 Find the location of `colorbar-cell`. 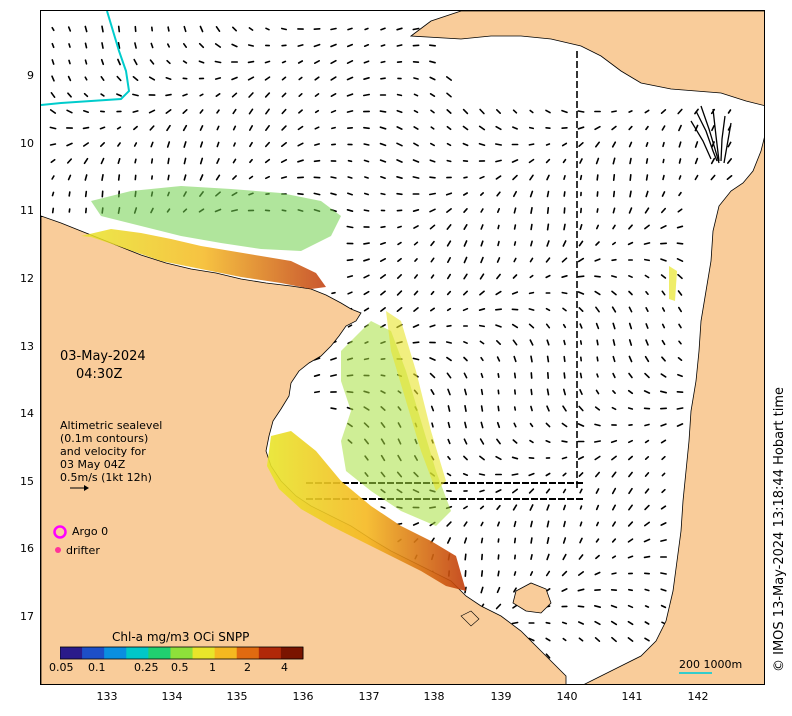

colorbar-cell is located at coordinates (93, 653).